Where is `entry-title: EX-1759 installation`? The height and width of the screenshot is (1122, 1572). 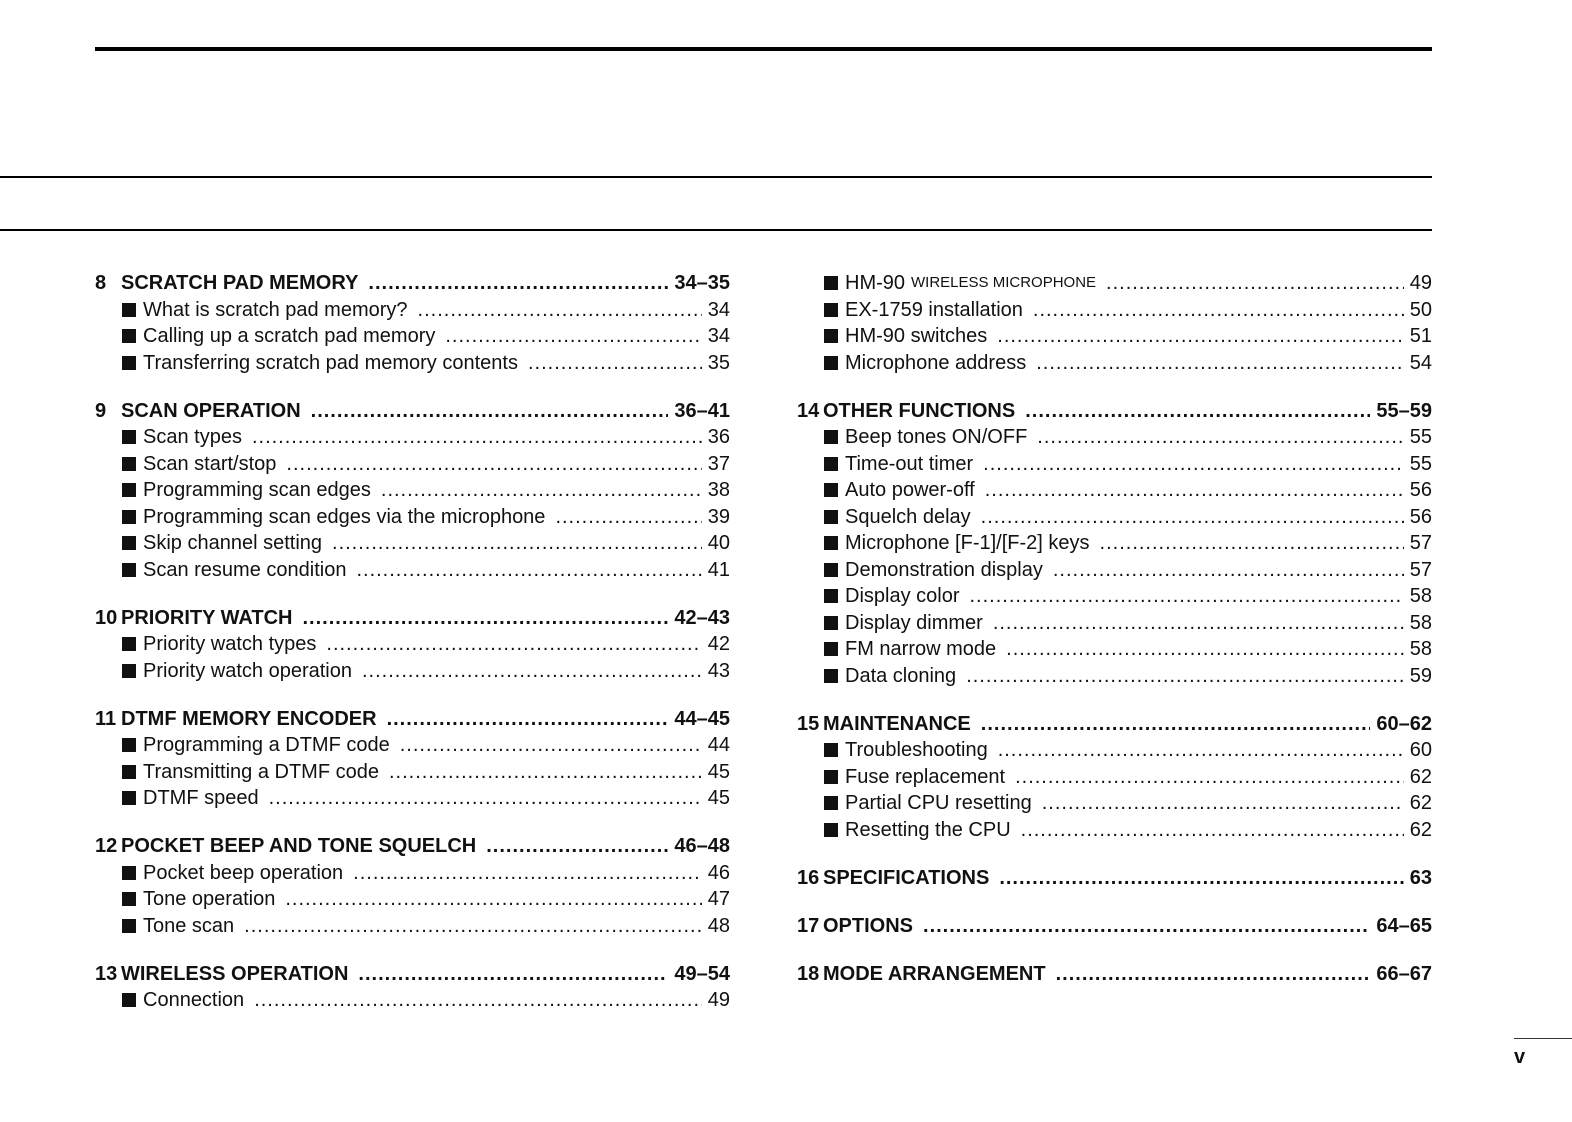 entry-title: EX-1759 installation is located at coordinates (934, 309).